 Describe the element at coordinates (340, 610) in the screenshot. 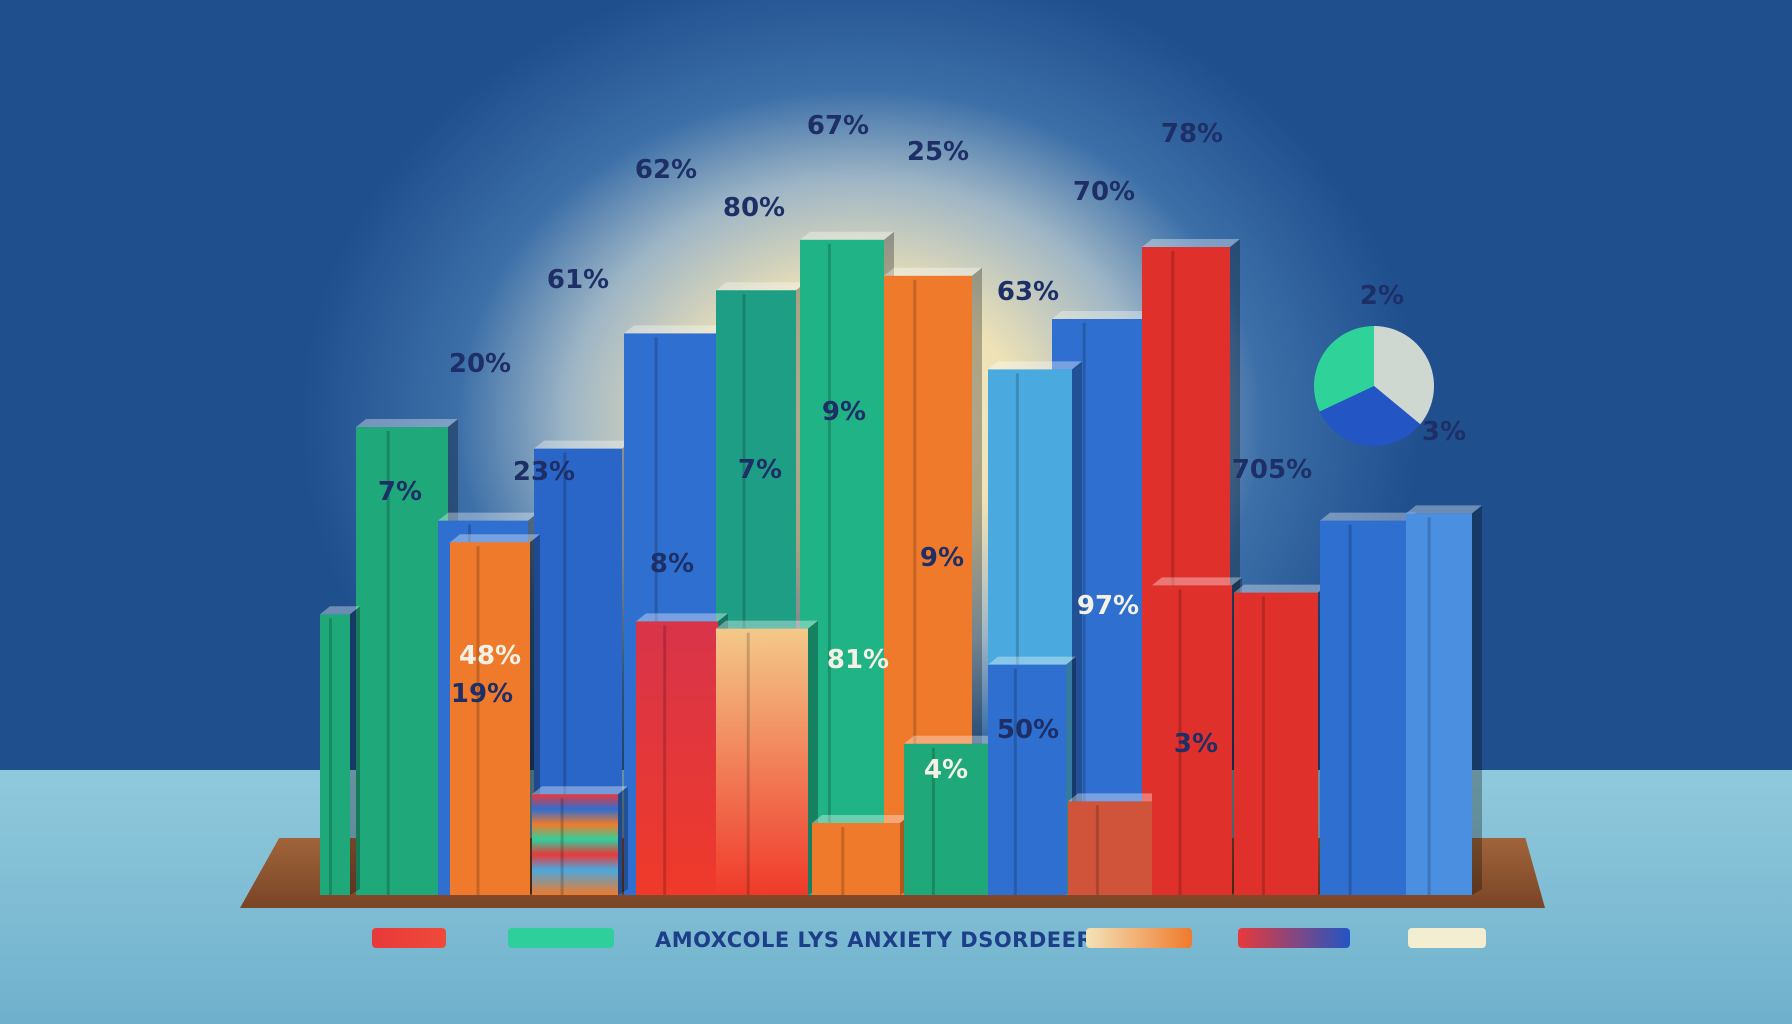

I see `bar-edge-left-top` at that location.